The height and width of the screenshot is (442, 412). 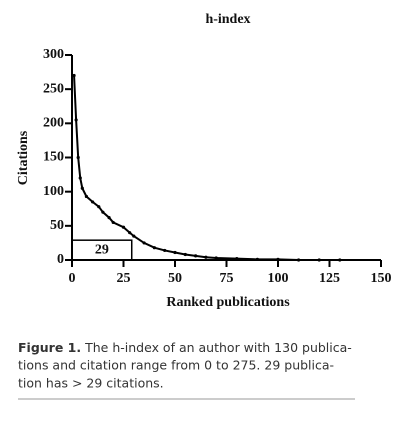 I want to click on x-tick-label: 125, so click(x=329, y=278).